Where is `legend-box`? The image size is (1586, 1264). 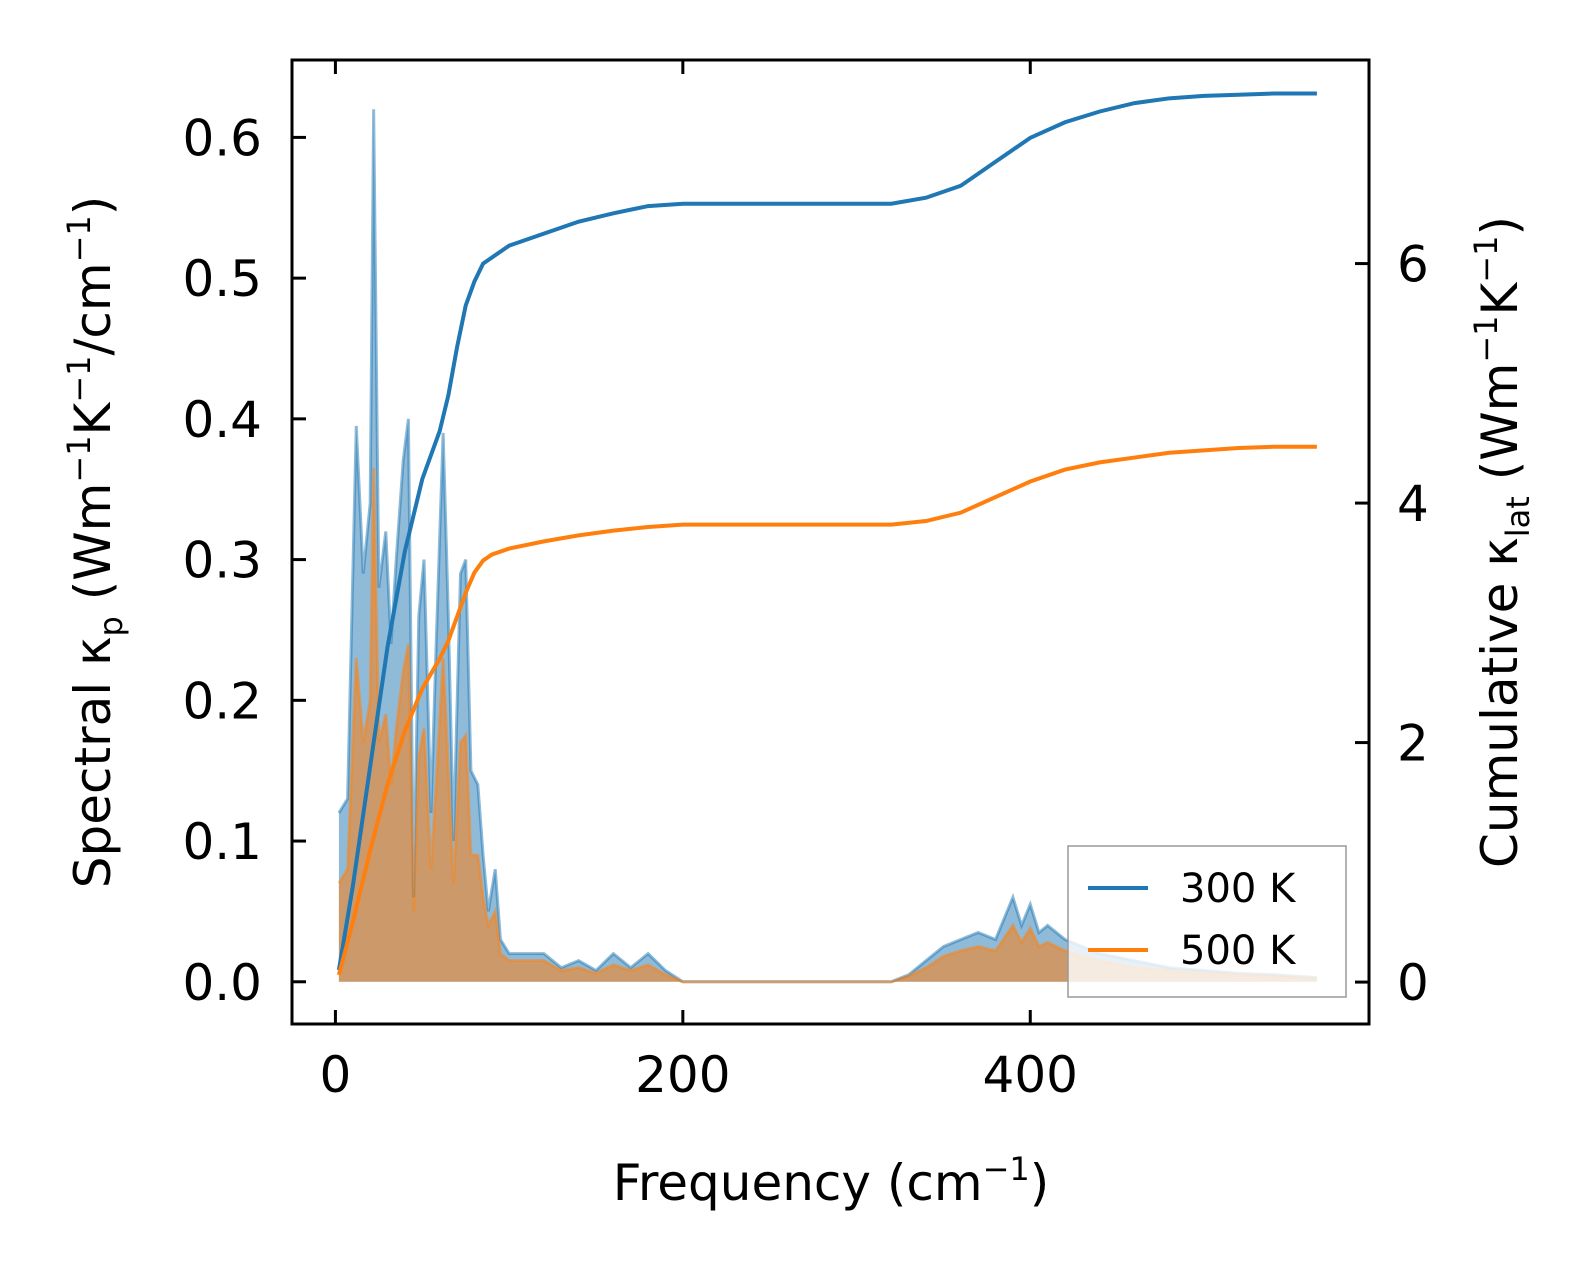 legend-box is located at coordinates (1207, 921).